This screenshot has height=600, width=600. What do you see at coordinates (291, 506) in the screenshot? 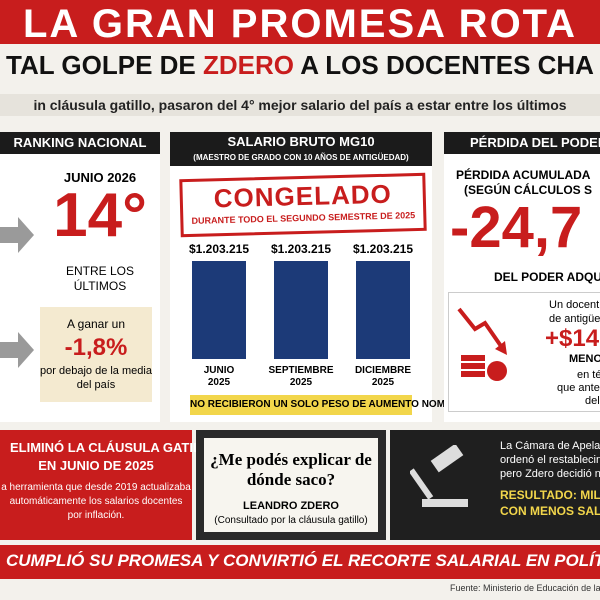
I see `quote-author: LEANDRO ZDERO` at bounding box center [291, 506].